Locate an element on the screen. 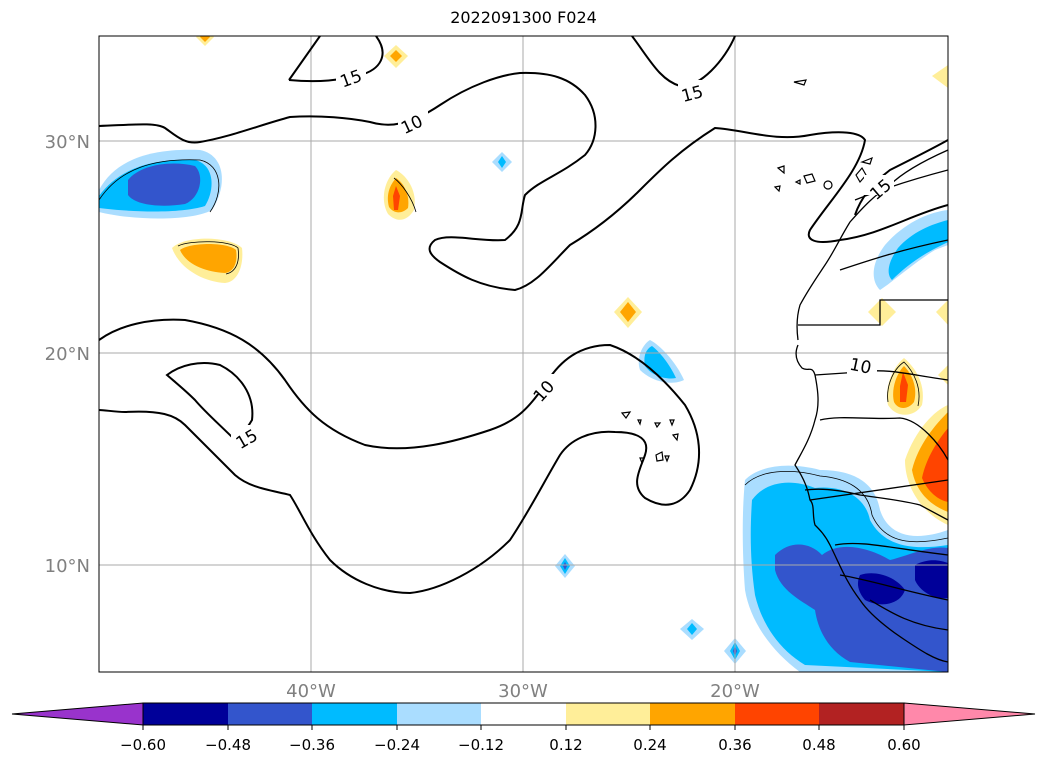 This screenshot has width=1047, height=765. coastlines is located at coordinates (871, 406).